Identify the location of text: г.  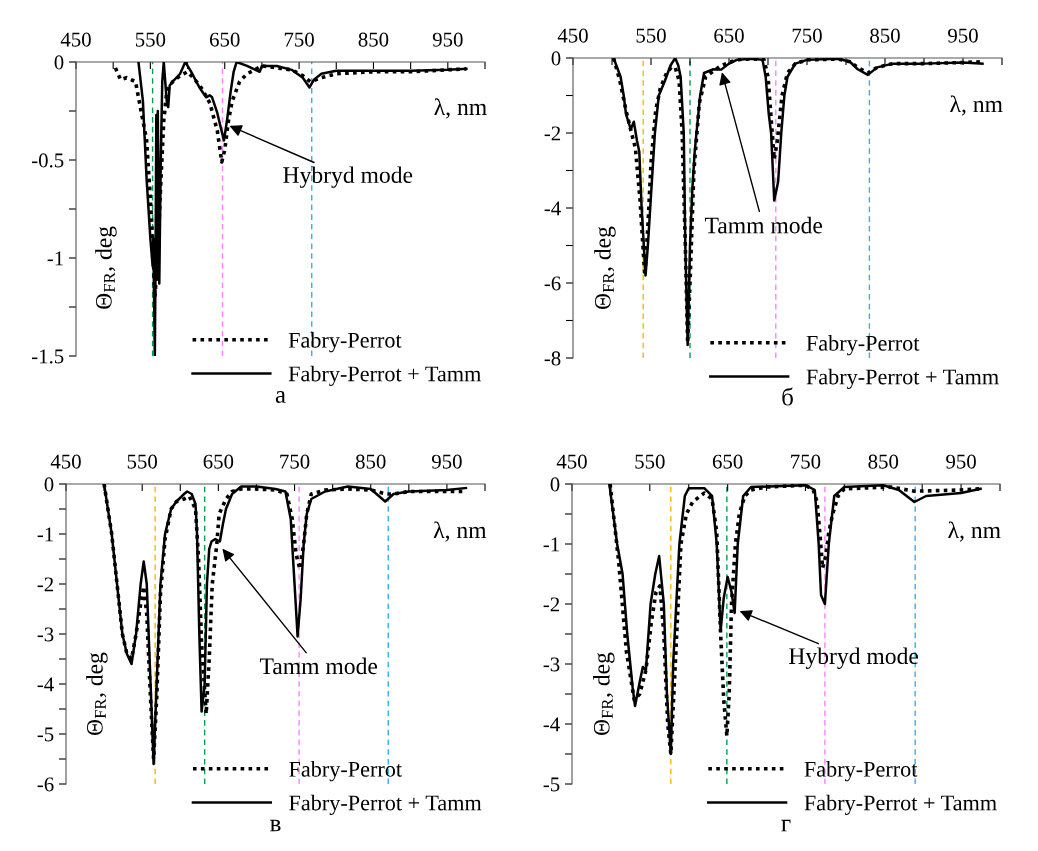
(786, 825).